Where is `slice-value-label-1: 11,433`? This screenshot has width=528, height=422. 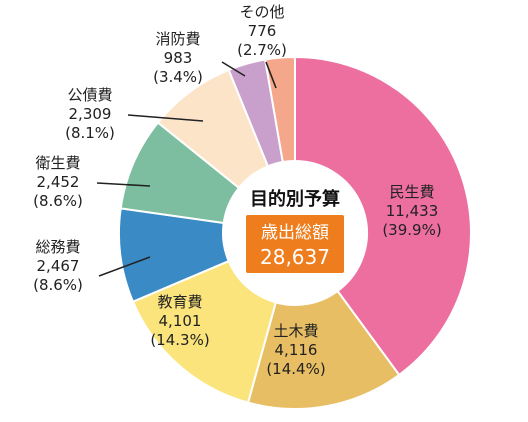 slice-value-label-1: 11,433 is located at coordinates (412, 211).